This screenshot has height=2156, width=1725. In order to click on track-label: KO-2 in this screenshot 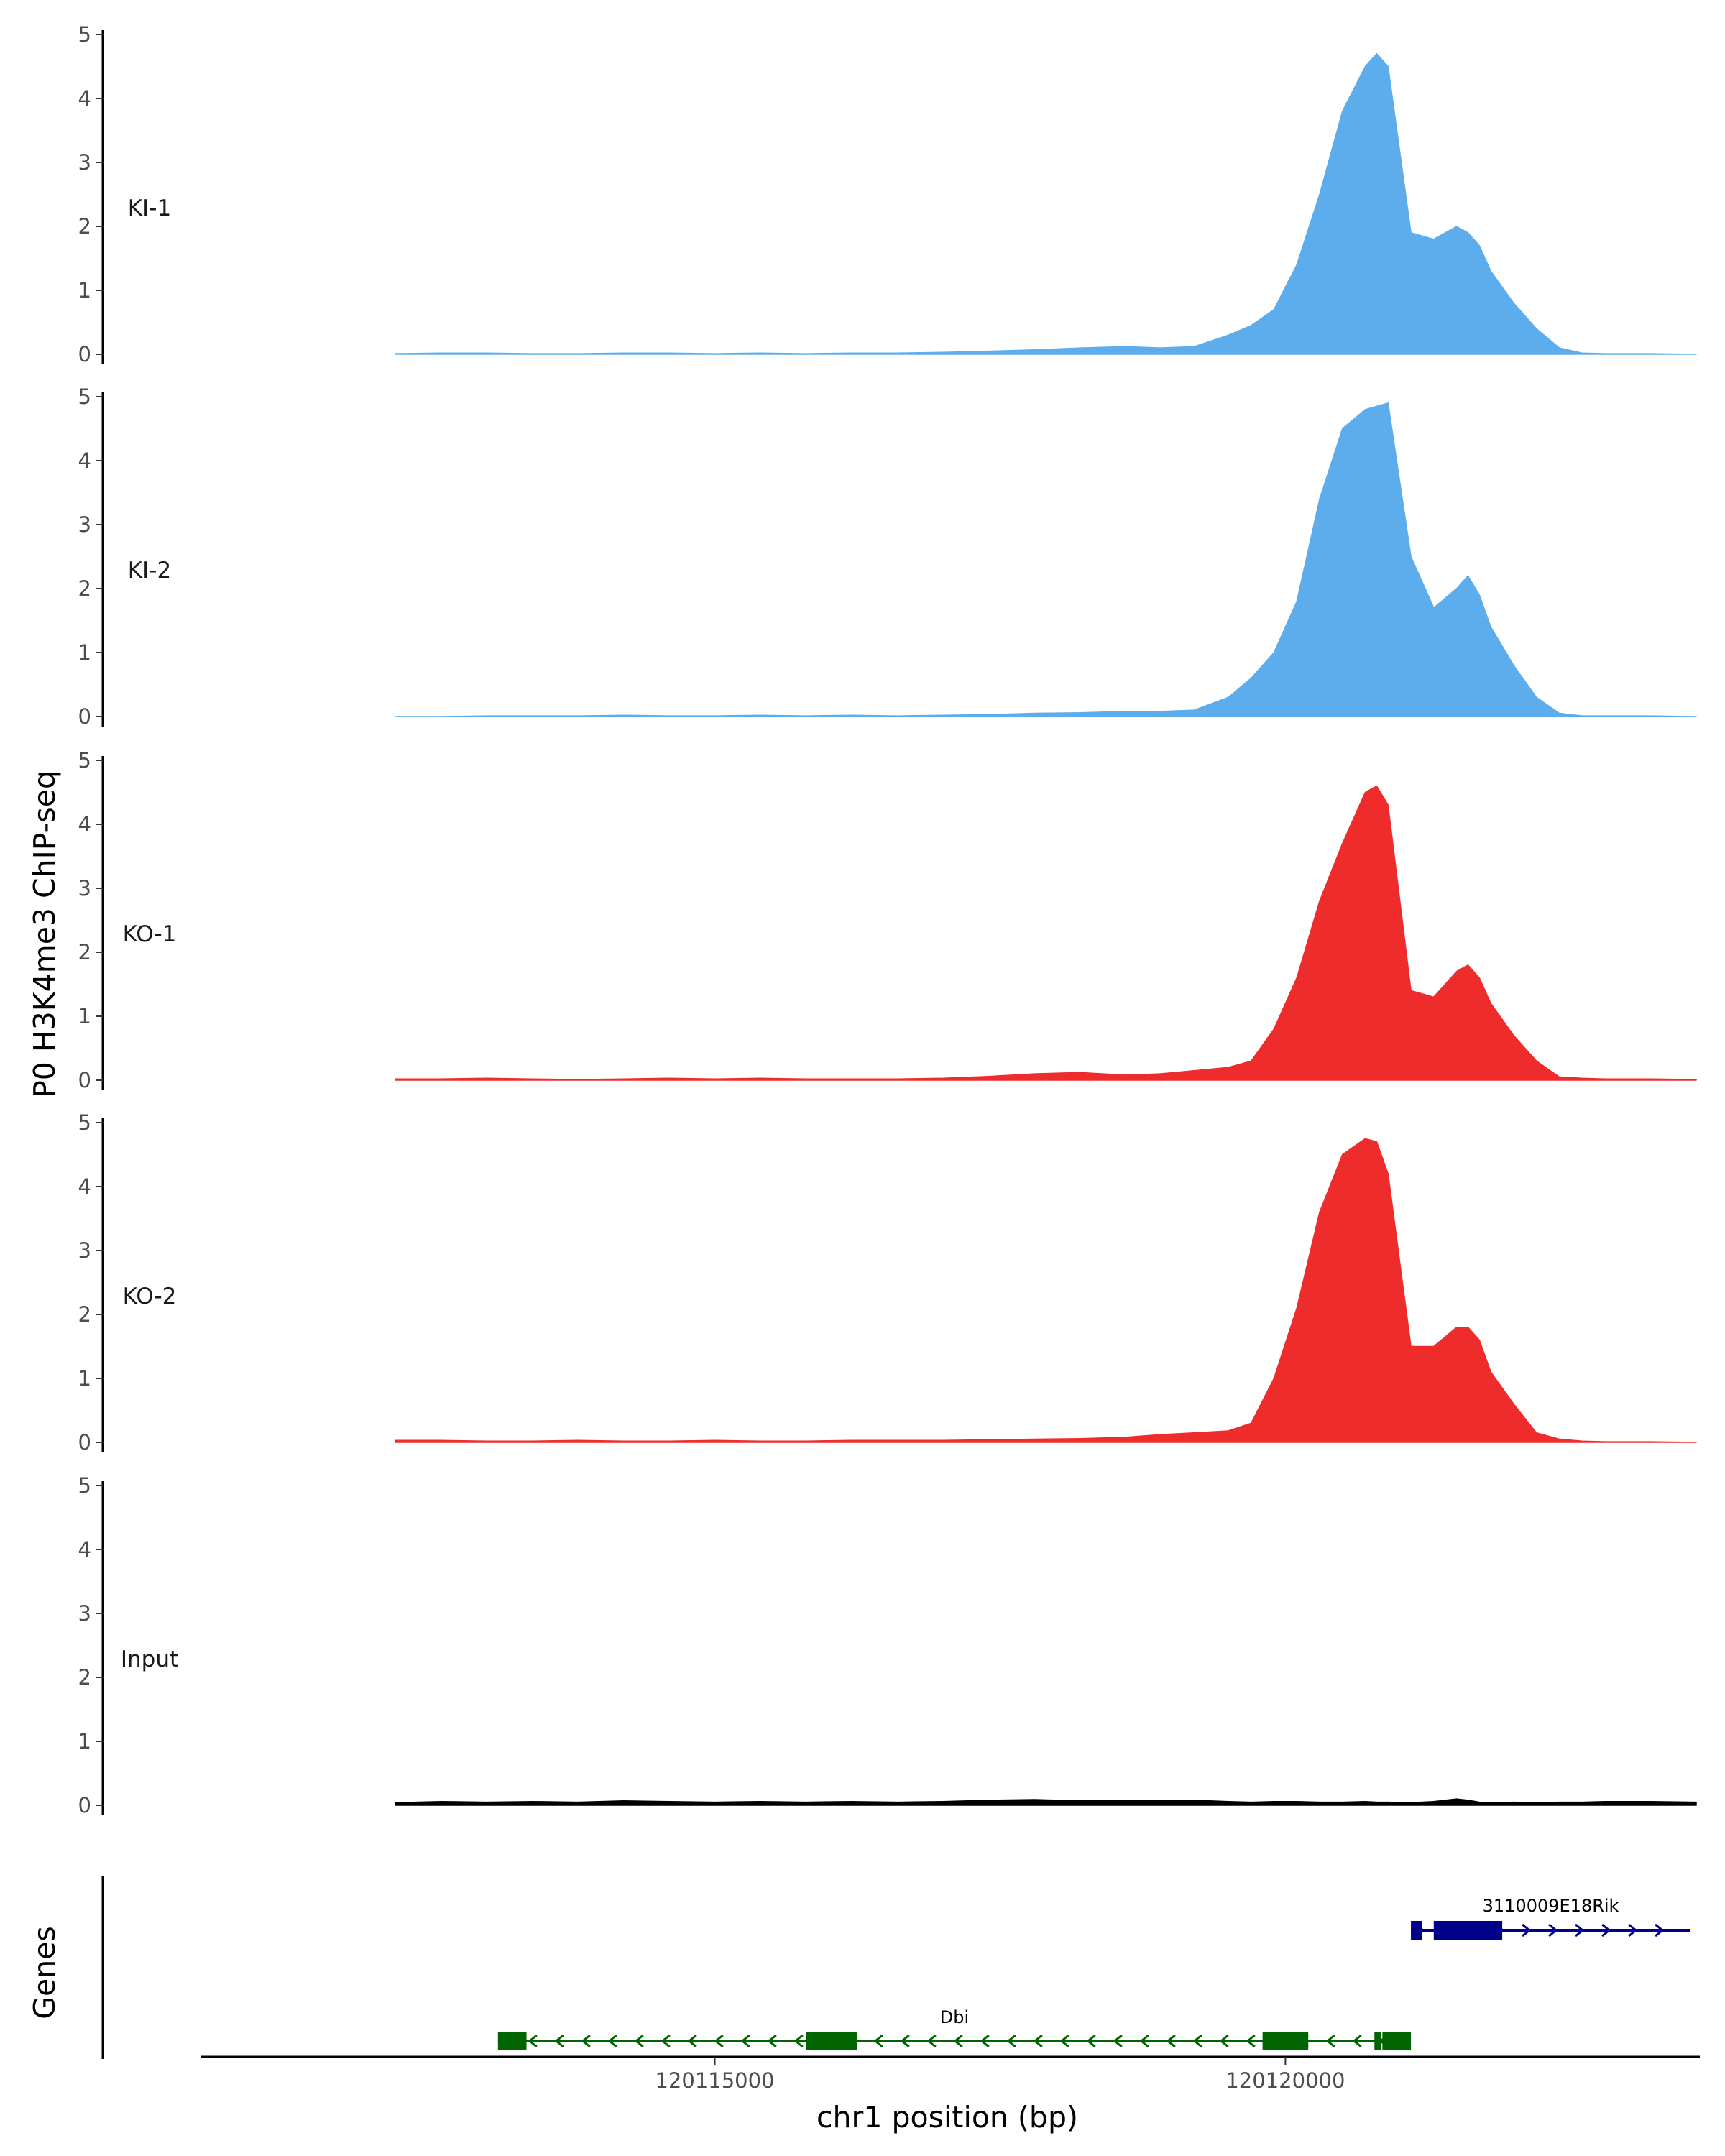, I will do `click(150, 1296)`.